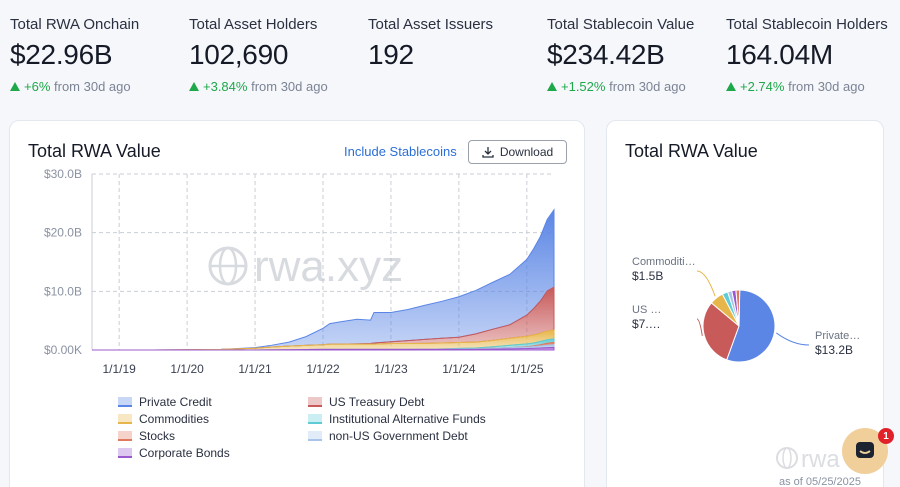 Image resolution: width=900 pixels, height=487 pixels. I want to click on rwa-watermark: rwa.xyz, so click(305, 266).